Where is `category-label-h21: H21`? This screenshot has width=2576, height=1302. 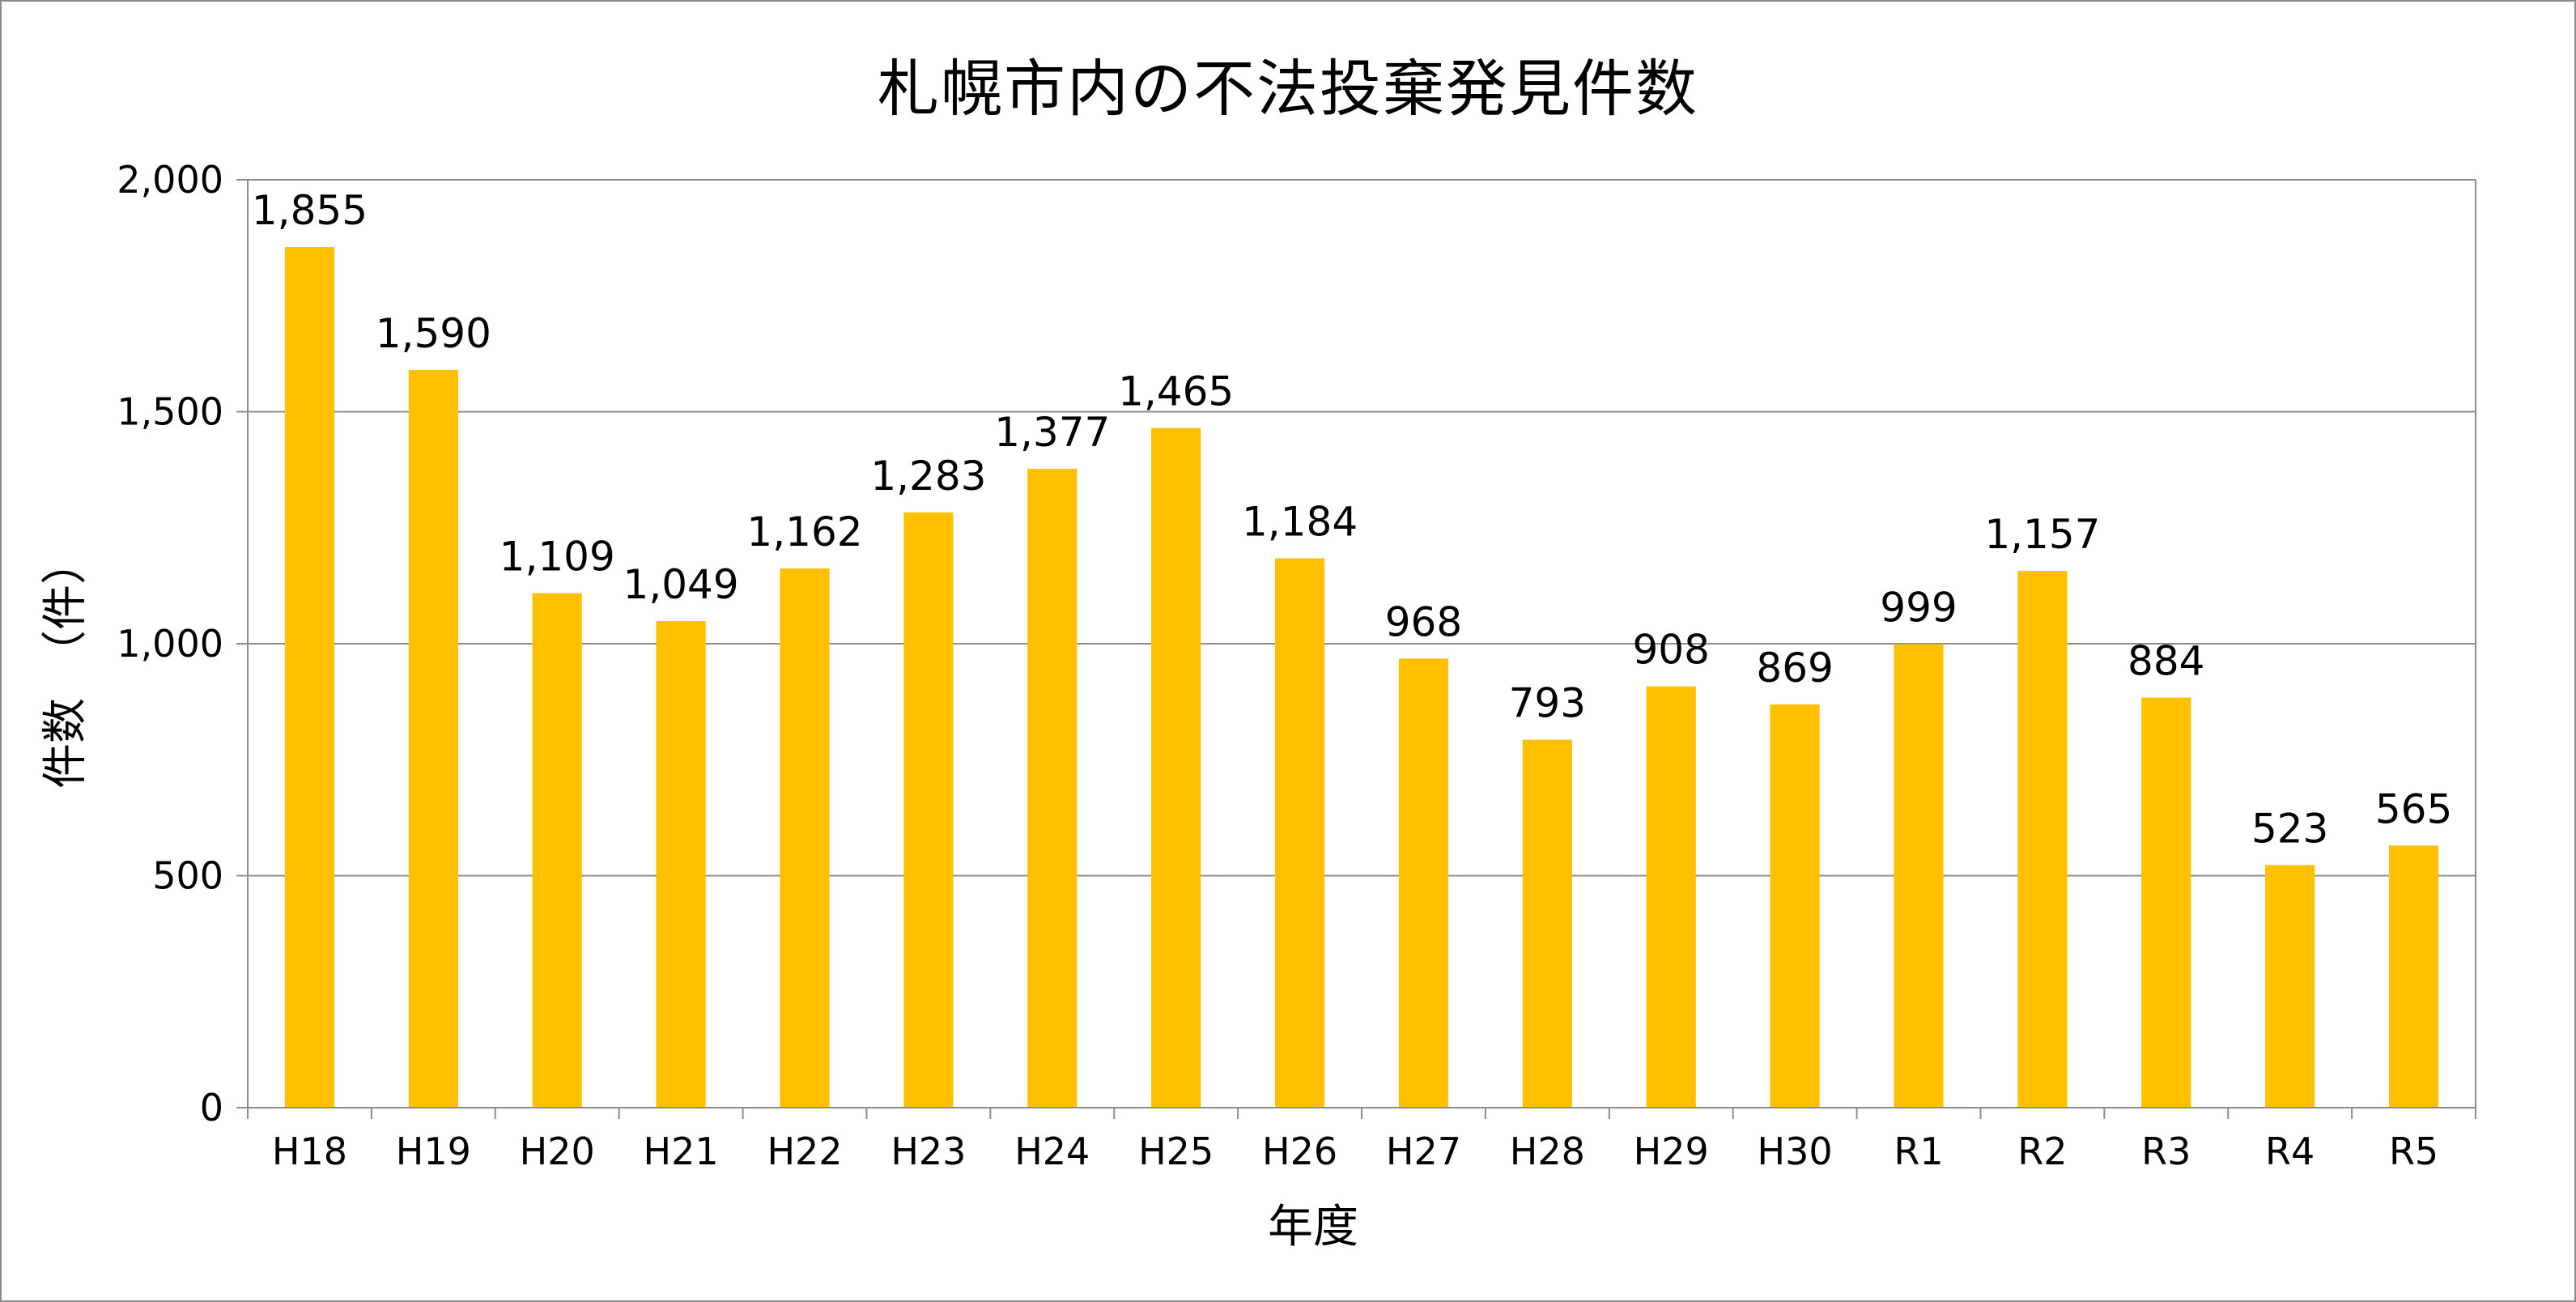 category-label-h21: H21 is located at coordinates (682, 1151).